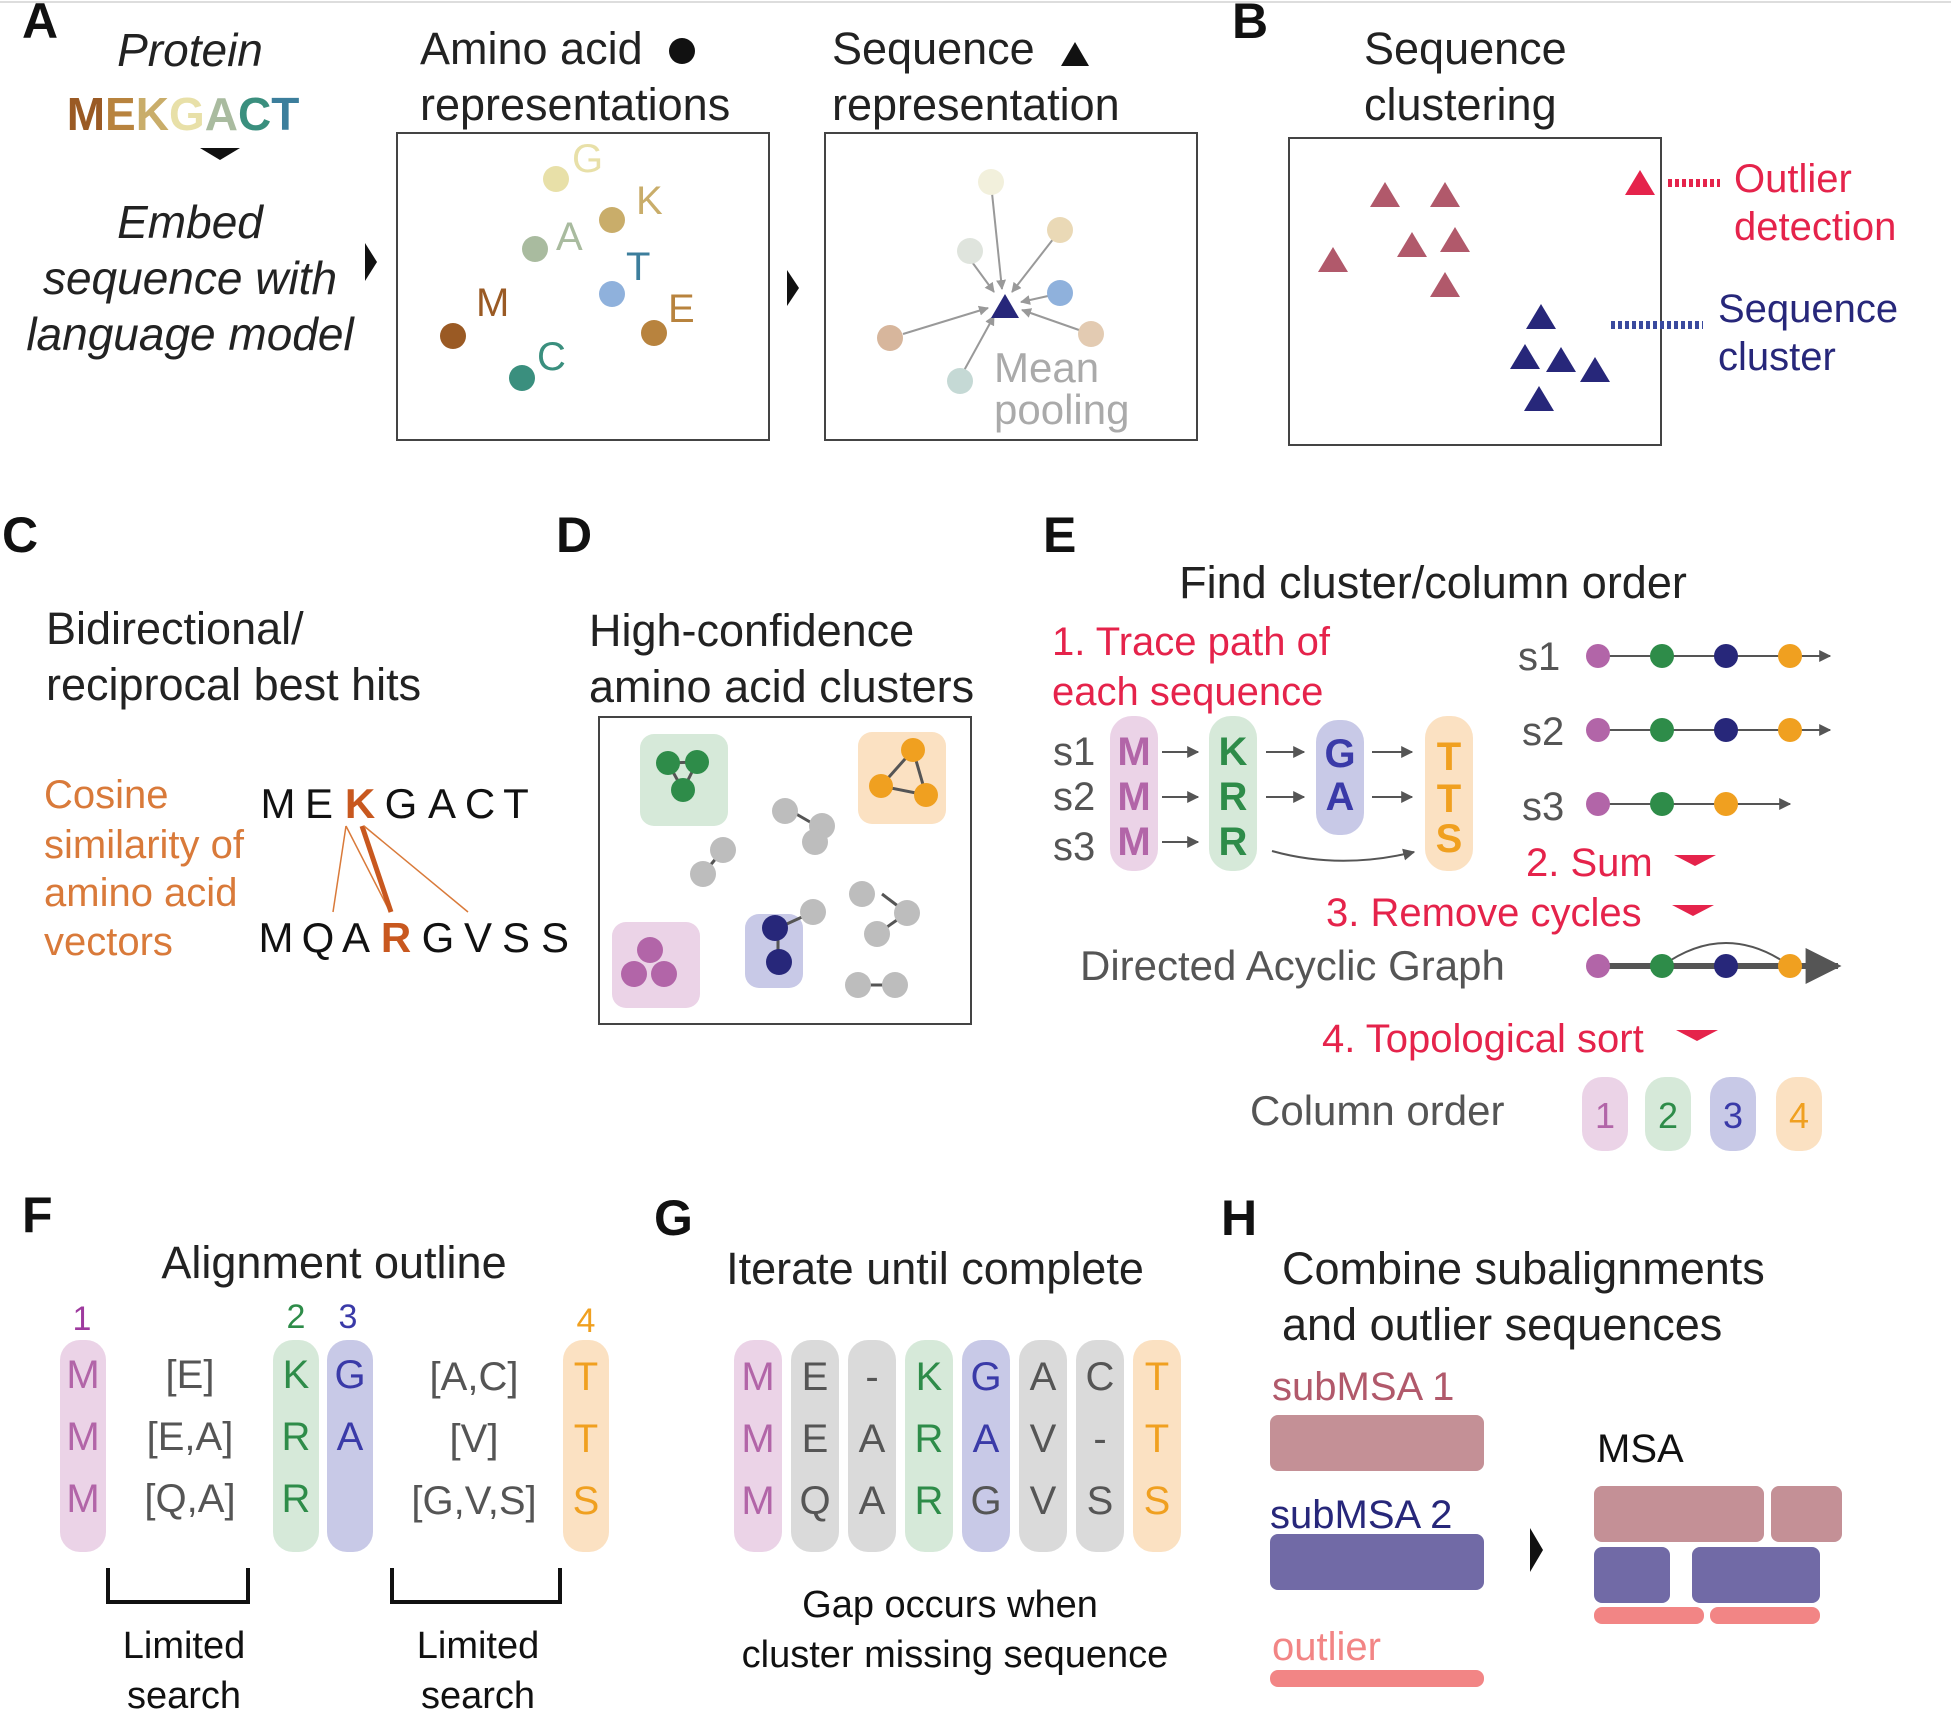 This screenshot has width=1951, height=1724. Describe the element at coordinates (82, 1499) in the screenshot. I see `f-col1-letter: M` at that location.